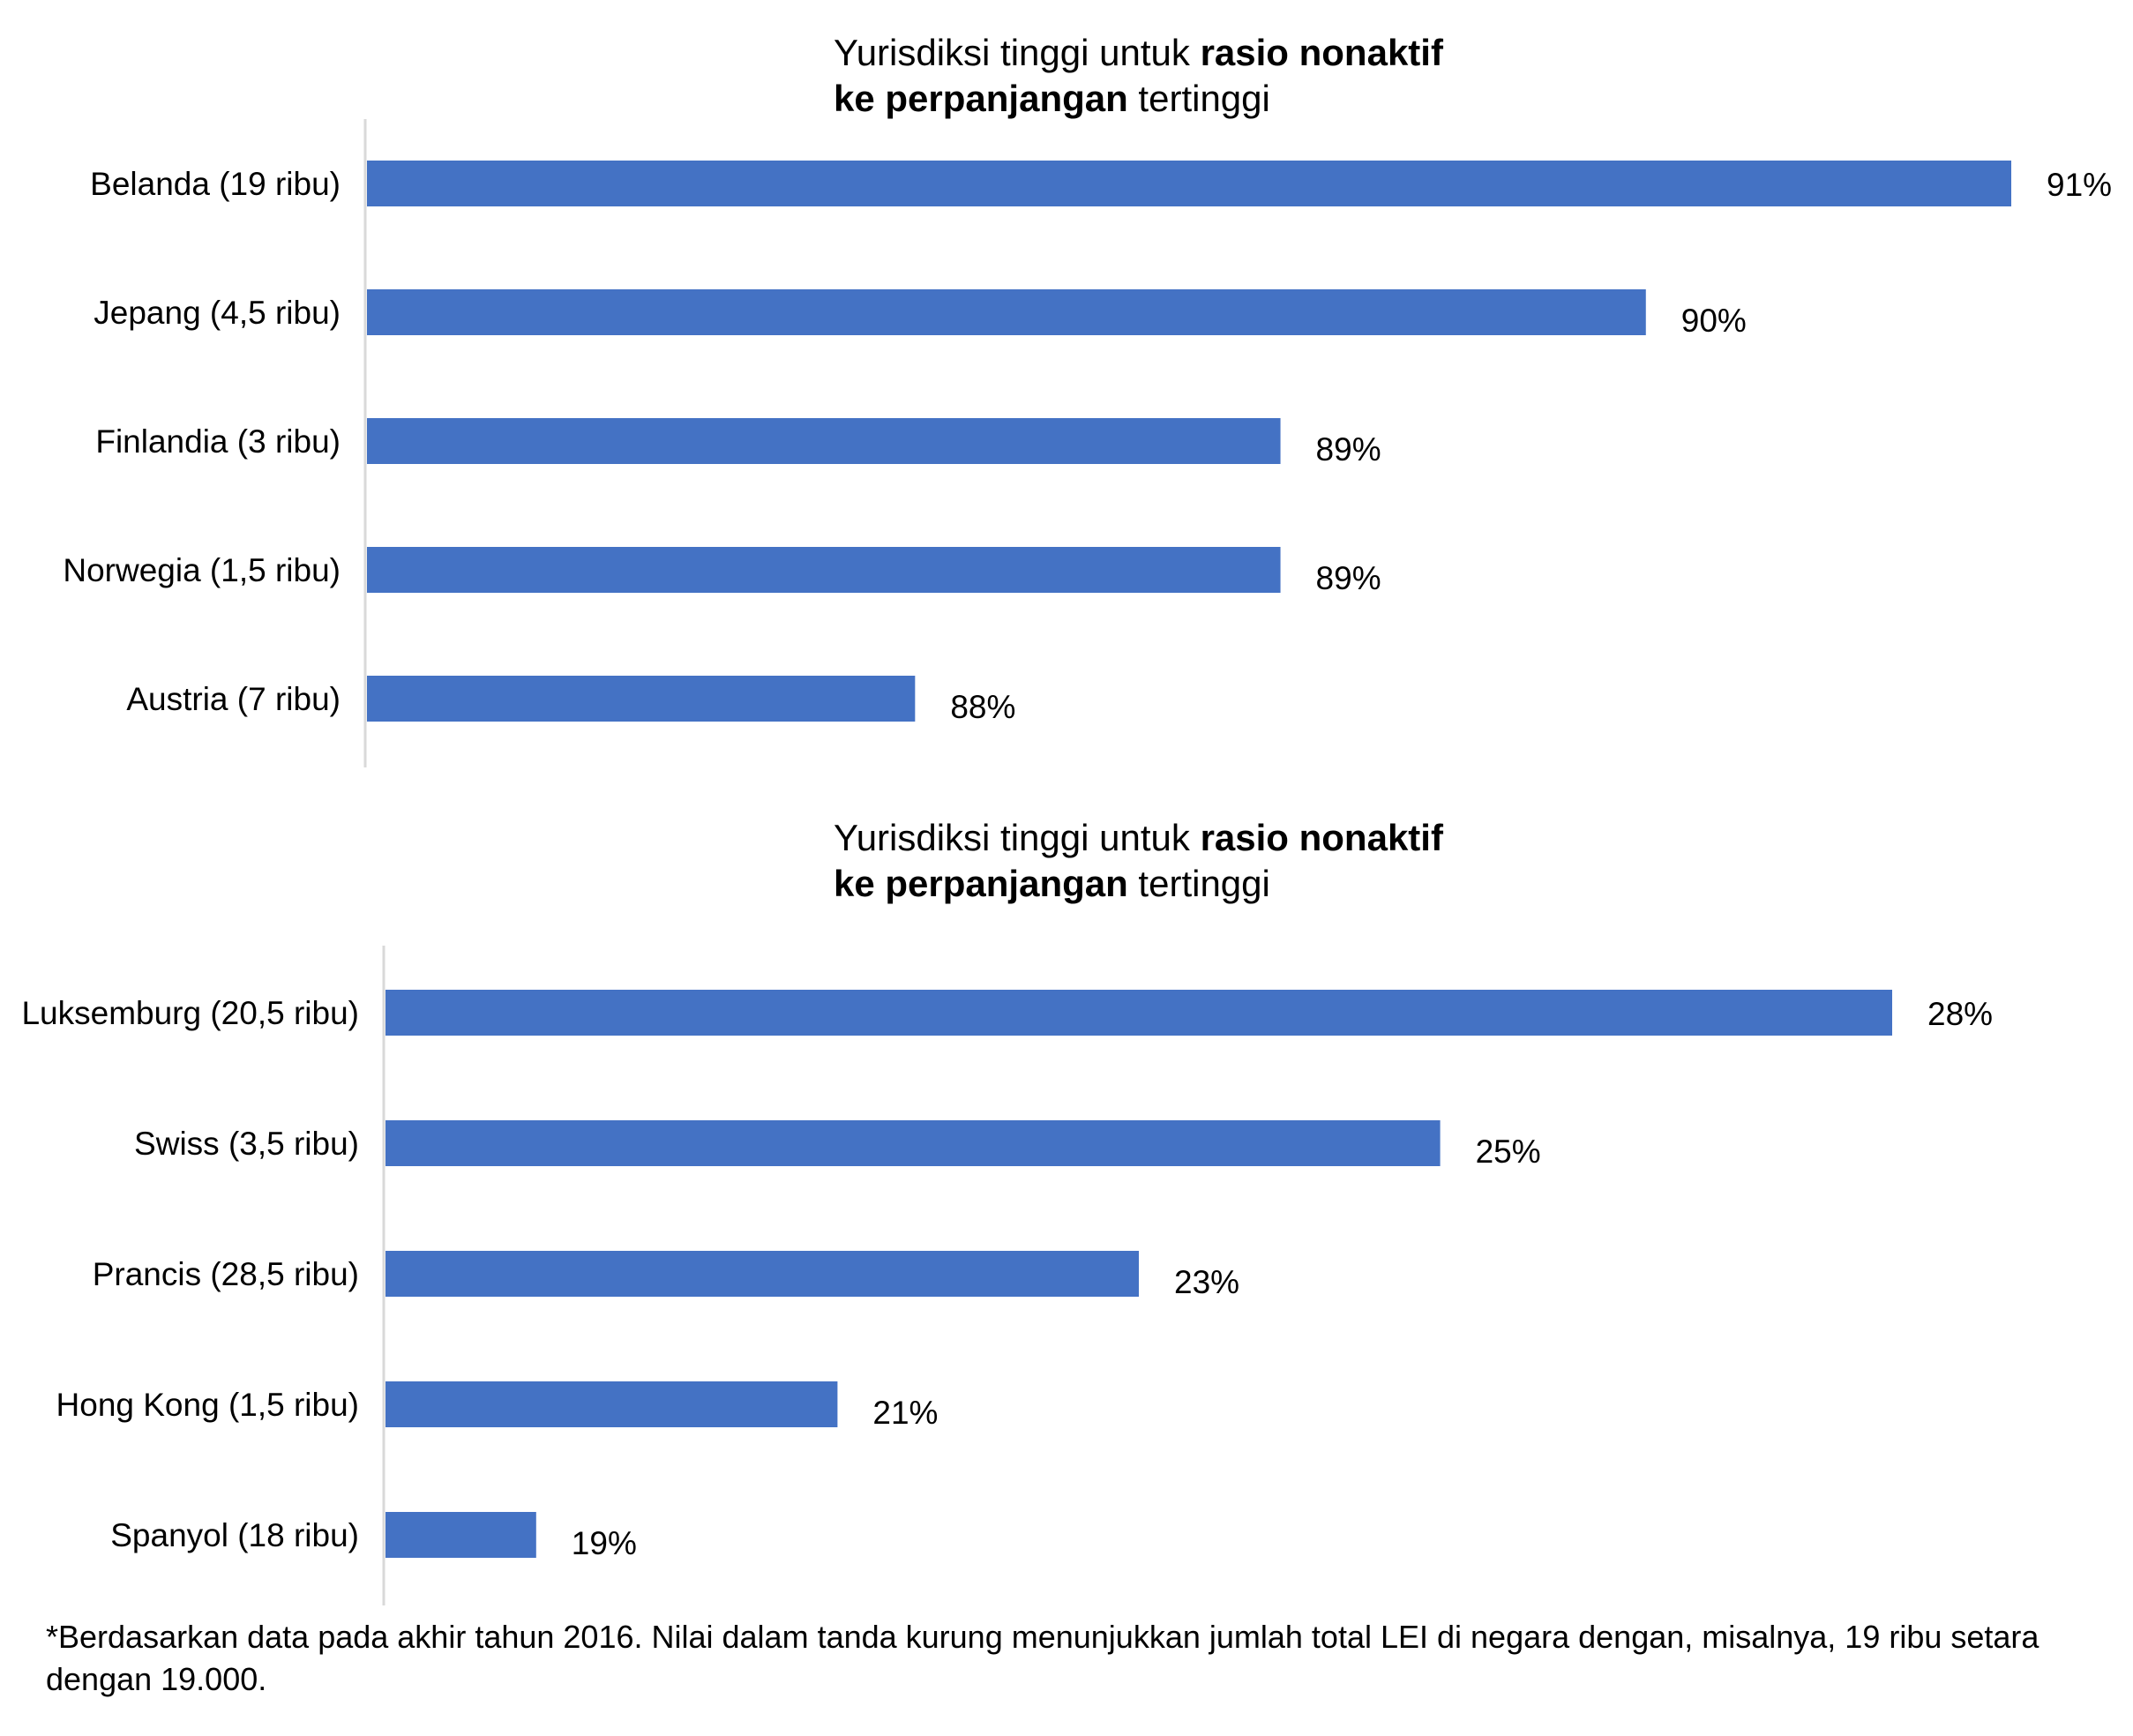 This screenshot has width=2133, height=1736. I want to click on value-label: 21%, so click(905, 1413).